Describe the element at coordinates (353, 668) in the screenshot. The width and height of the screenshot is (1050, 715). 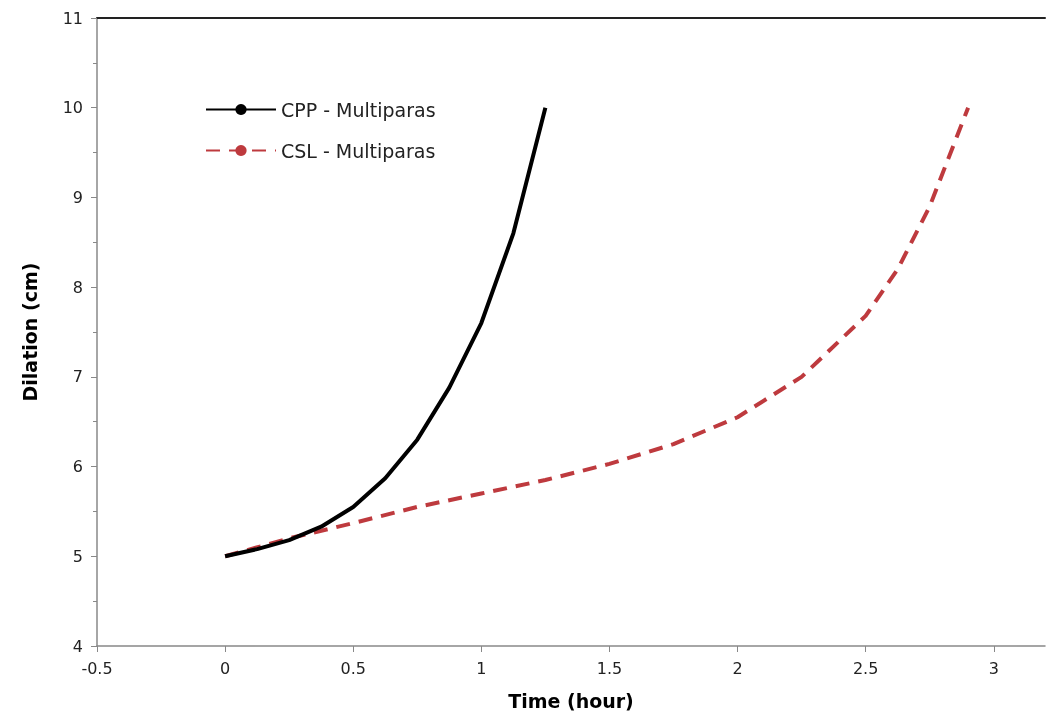
I see `x-tick-label: 0.5` at that location.